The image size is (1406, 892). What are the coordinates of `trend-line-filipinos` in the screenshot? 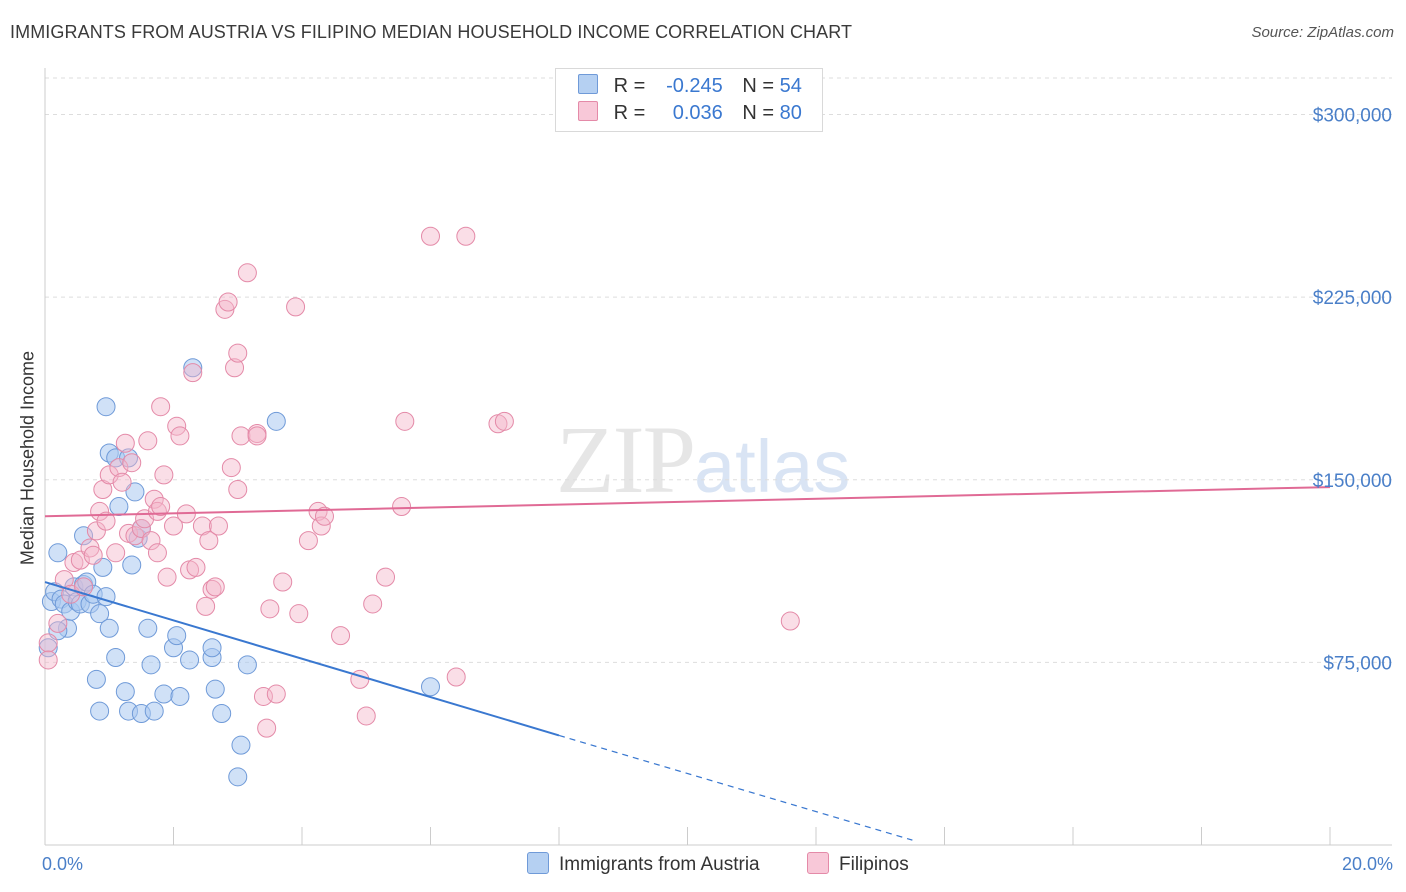 It's located at (687, 502).